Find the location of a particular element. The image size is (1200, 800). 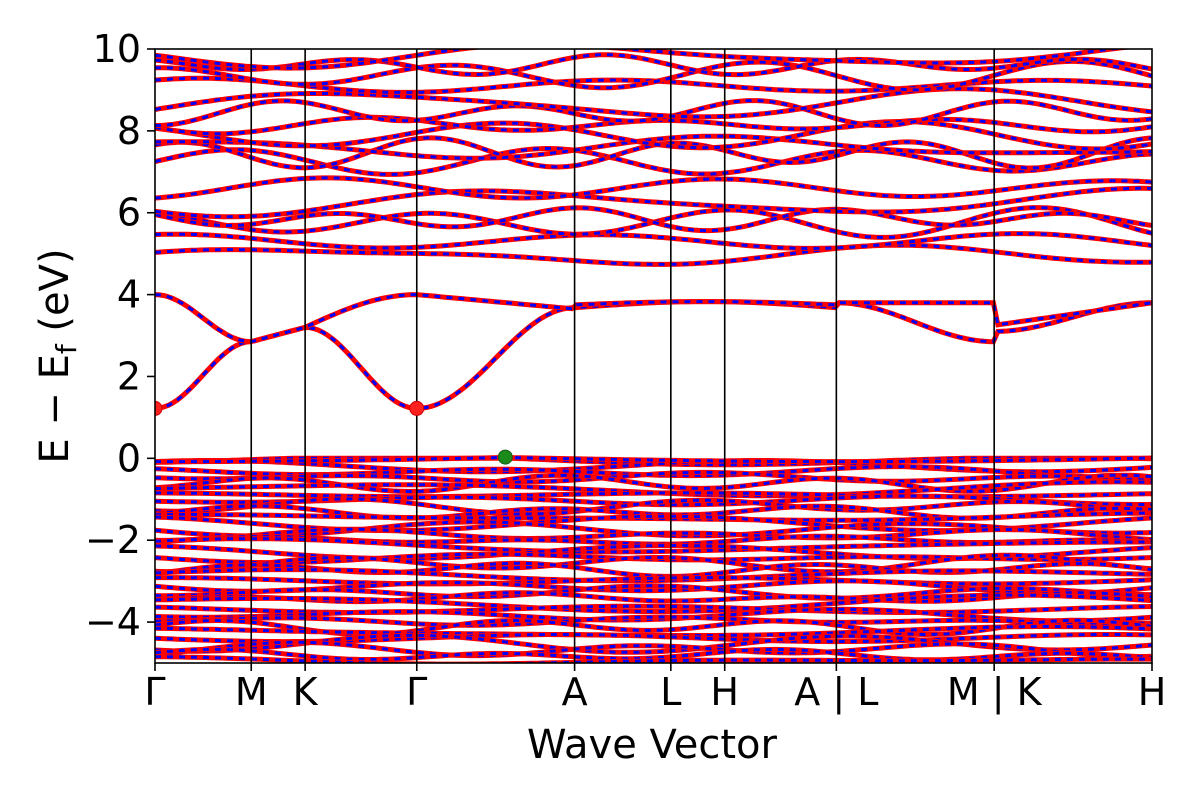

y-tick-label: 8 is located at coordinates (129, 131).